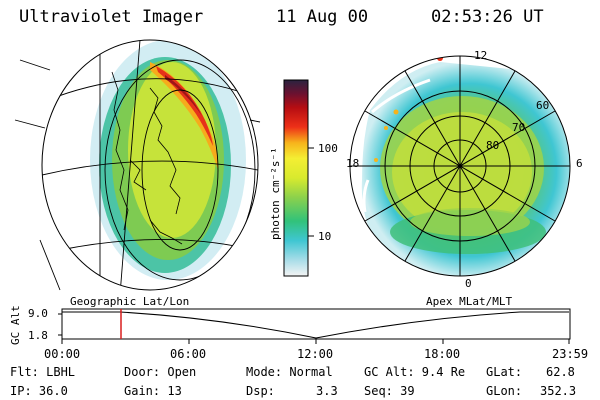 This screenshot has height=400, width=600. Describe the element at coordinates (15, 325) in the screenshot. I see `timeline-axis-label: GC Alt` at that location.